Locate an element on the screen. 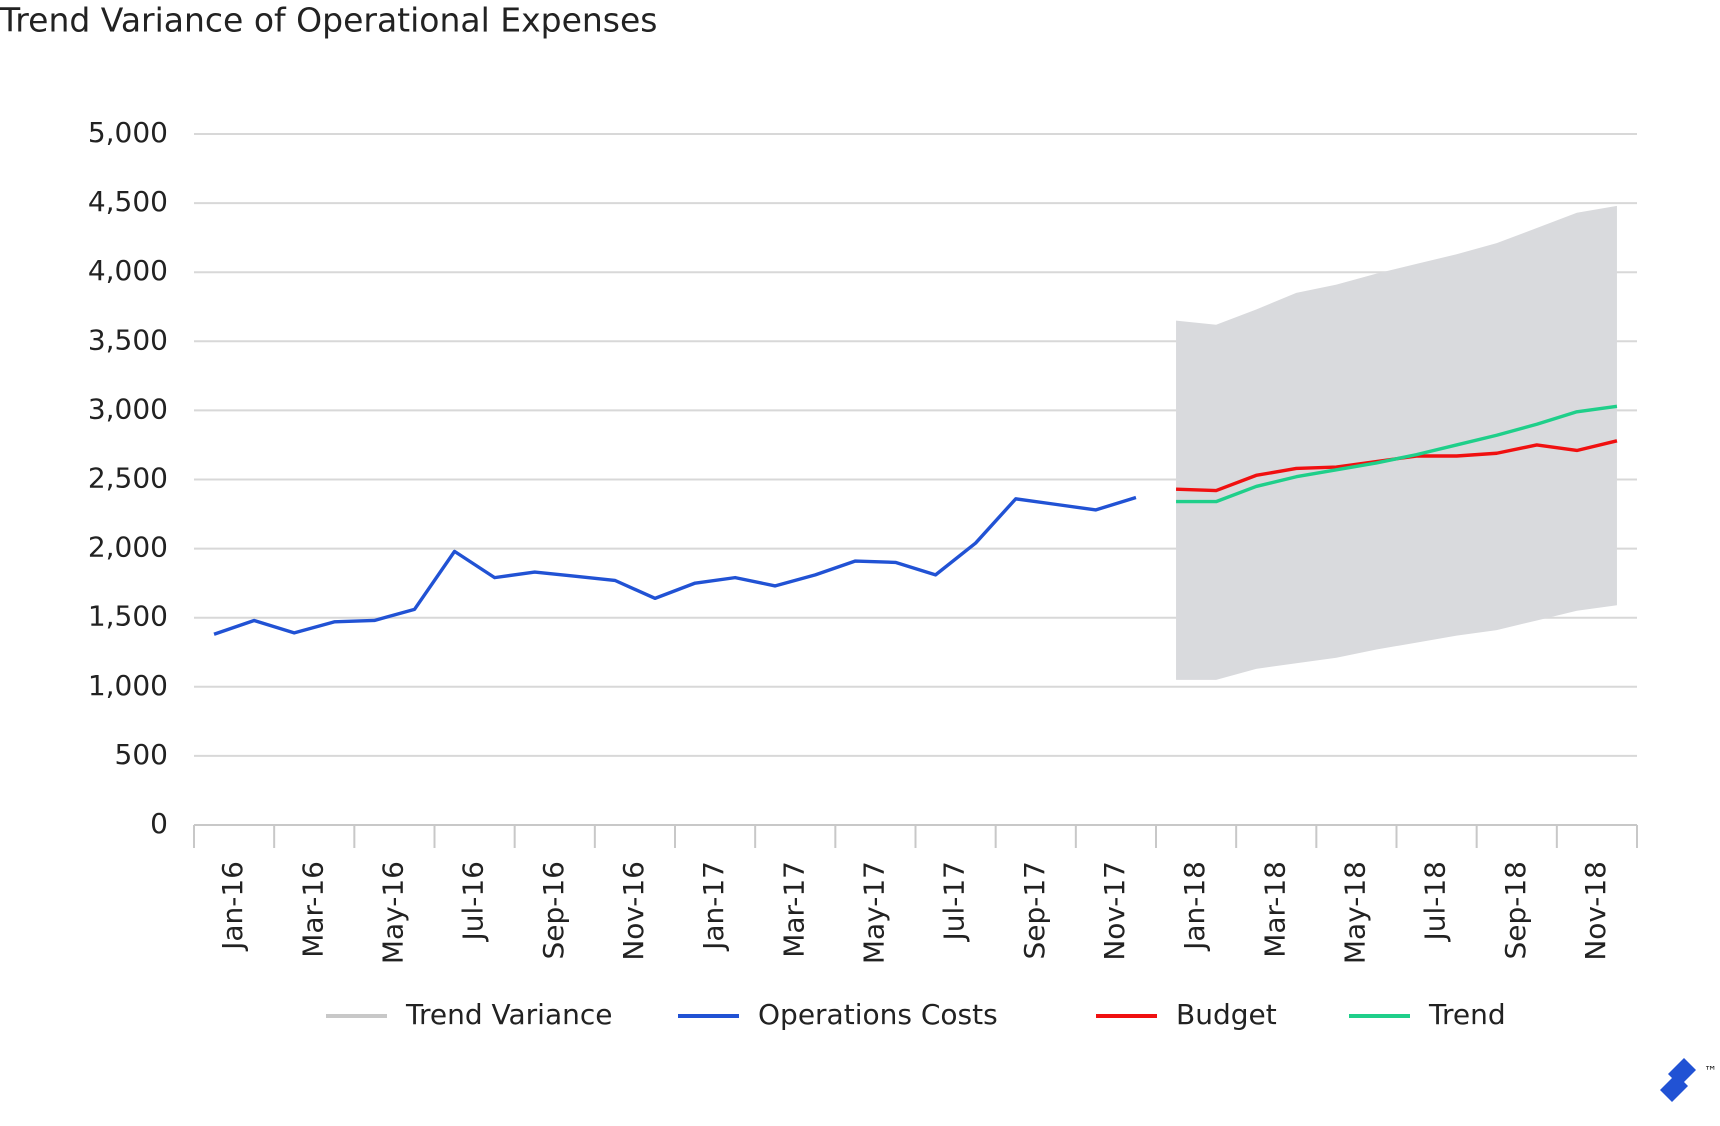  y-tick-label: 2,000 is located at coordinates (128, 547).